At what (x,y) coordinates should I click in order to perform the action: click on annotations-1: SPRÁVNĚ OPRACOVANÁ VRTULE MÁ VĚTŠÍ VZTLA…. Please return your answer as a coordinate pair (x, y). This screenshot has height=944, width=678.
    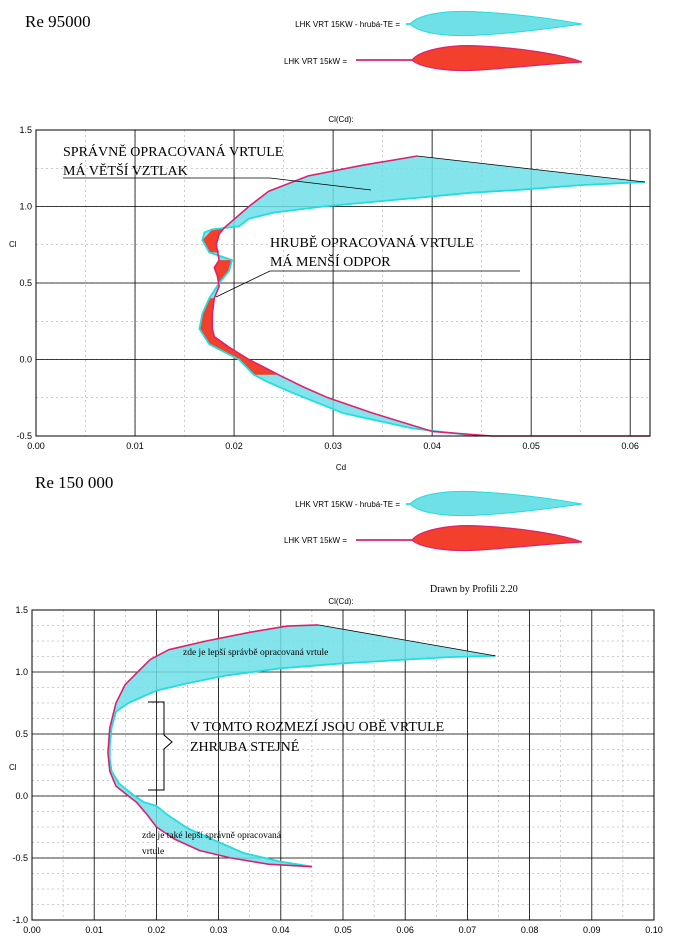
    Looking at the image, I should click on (291, 220).